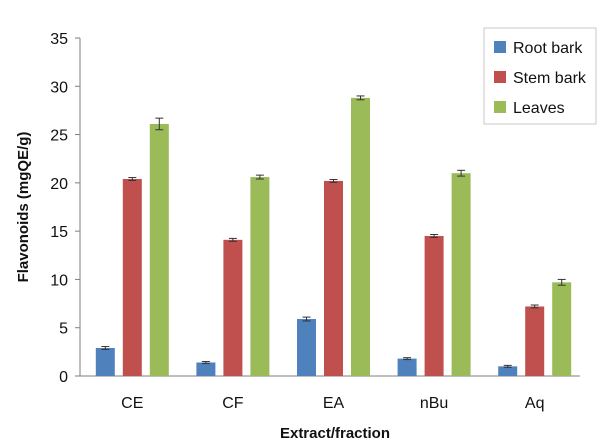 This screenshot has width=600, height=442. I want to click on y-axis-title: Flavonoids (mgQE/g), so click(23, 207).